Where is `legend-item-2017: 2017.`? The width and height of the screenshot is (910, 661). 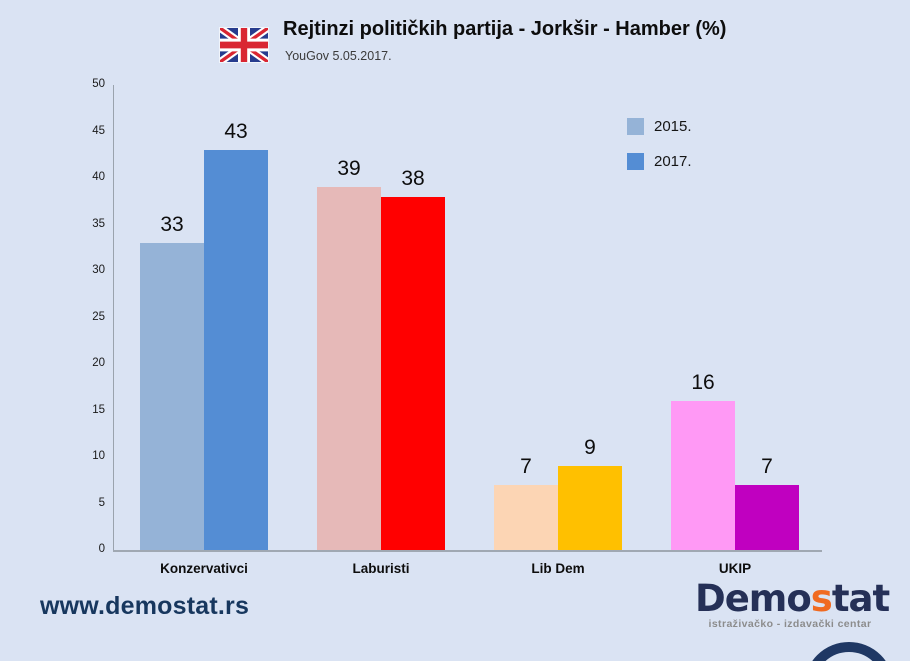
legend-item-2017: 2017. is located at coordinates (659, 161).